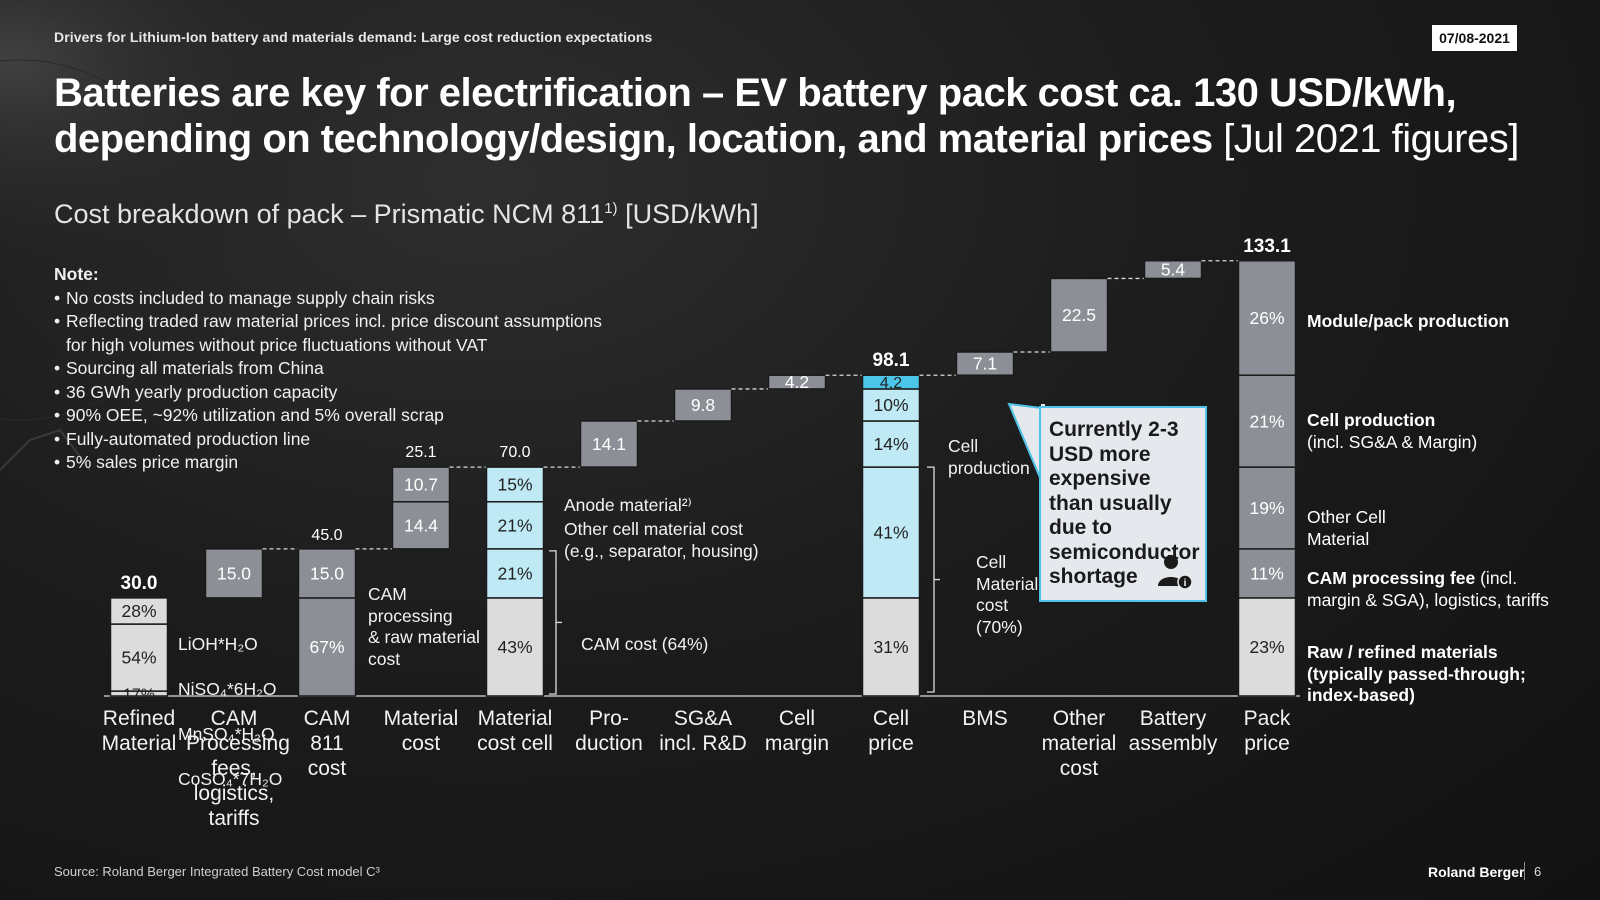  What do you see at coordinates (226, 733) in the screenshot?
I see `precursor-mnso4: MnSO₄*H₂O` at bounding box center [226, 733].